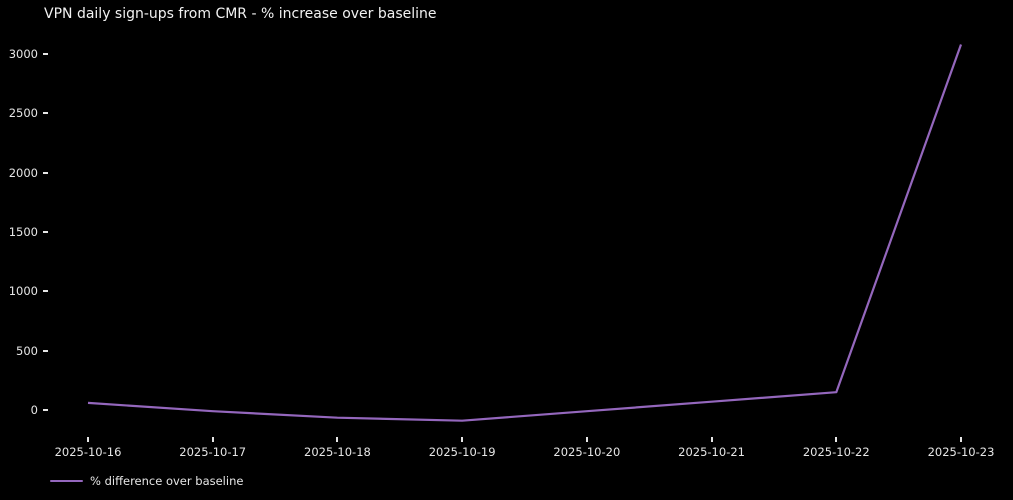 The width and height of the screenshot is (1013, 500). I want to click on x-tick-label: 2025-10-23, so click(961, 452).